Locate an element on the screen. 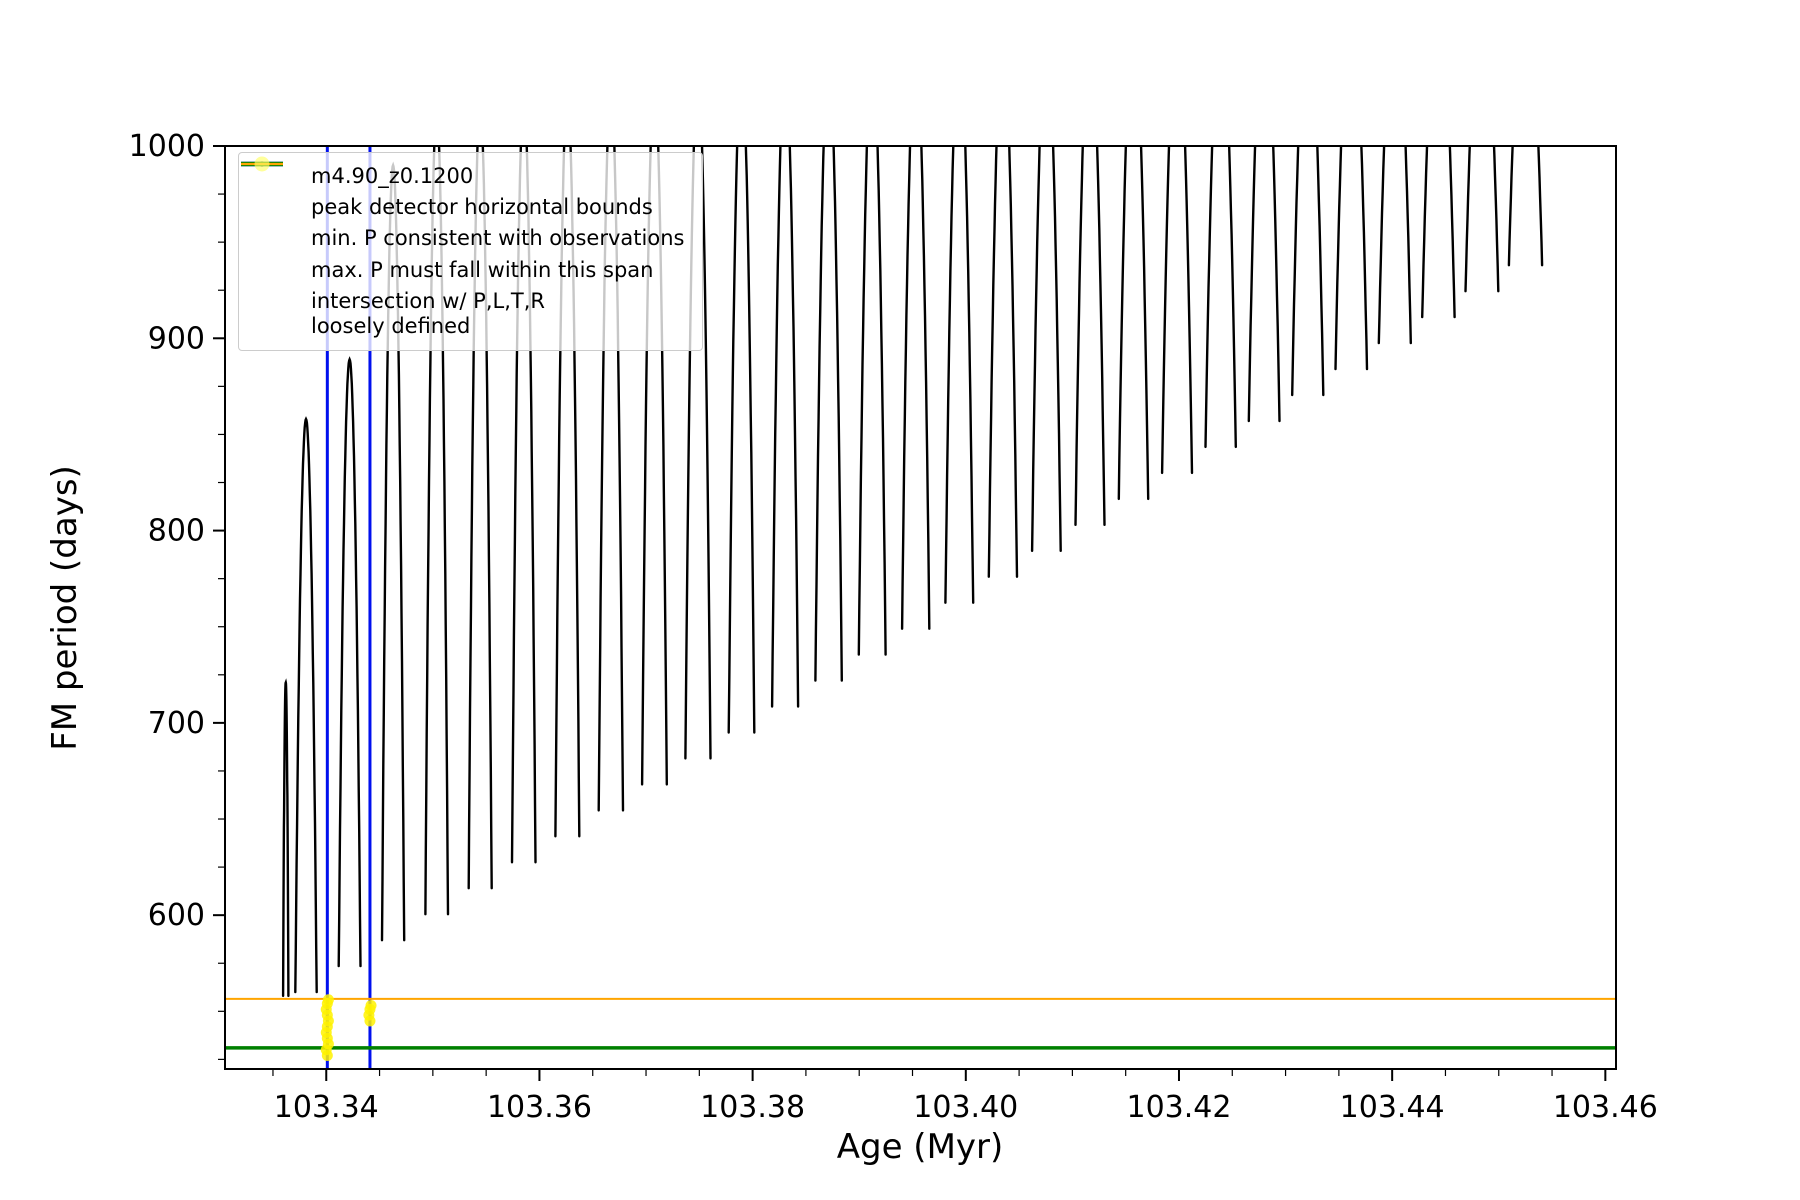 The width and height of the screenshot is (1800, 1200). legend-label-multiline: intersection w/ P,L,T,R loosely defined is located at coordinates (428, 314).